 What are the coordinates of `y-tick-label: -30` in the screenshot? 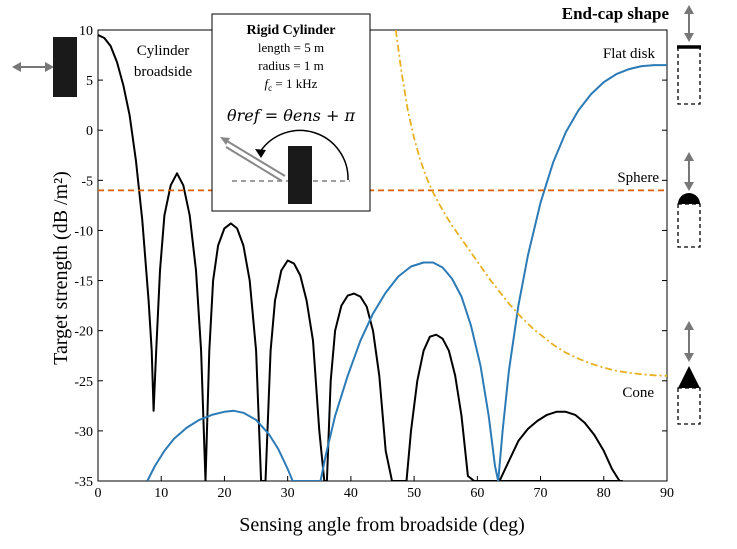 It's located at (83, 432).